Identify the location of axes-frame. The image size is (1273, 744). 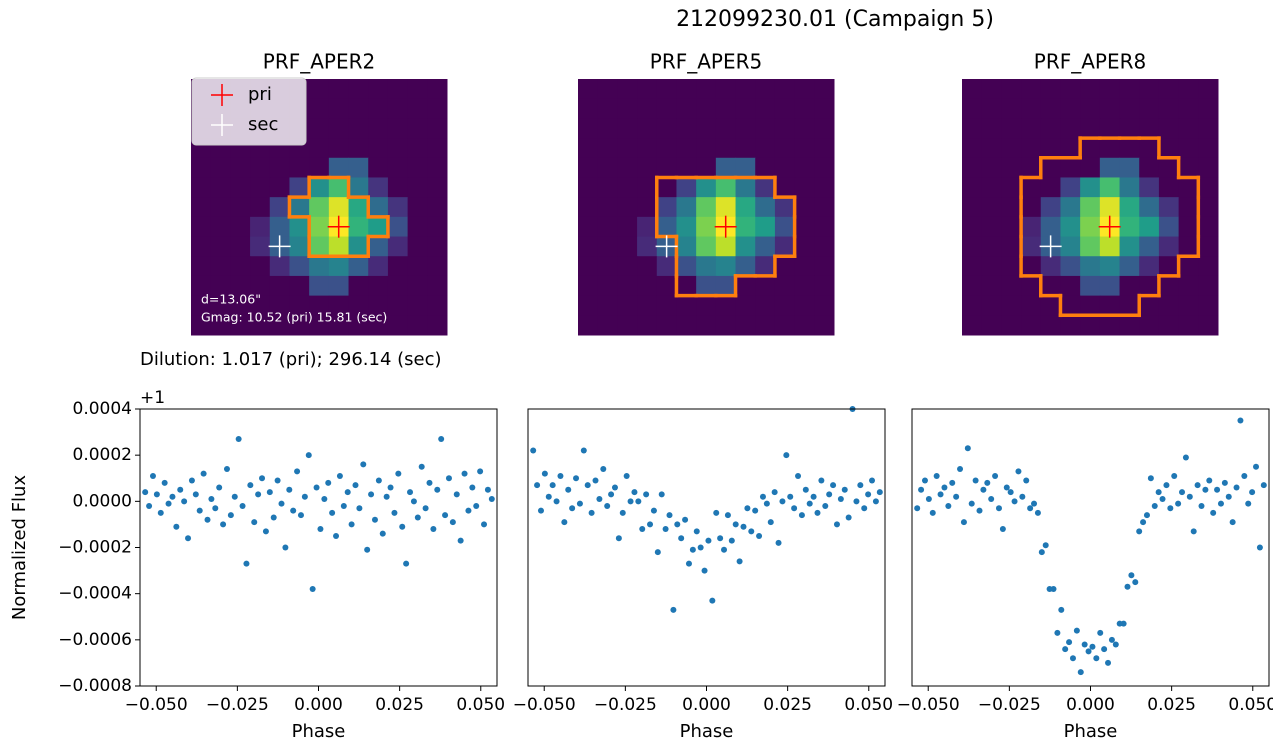
(1090, 547).